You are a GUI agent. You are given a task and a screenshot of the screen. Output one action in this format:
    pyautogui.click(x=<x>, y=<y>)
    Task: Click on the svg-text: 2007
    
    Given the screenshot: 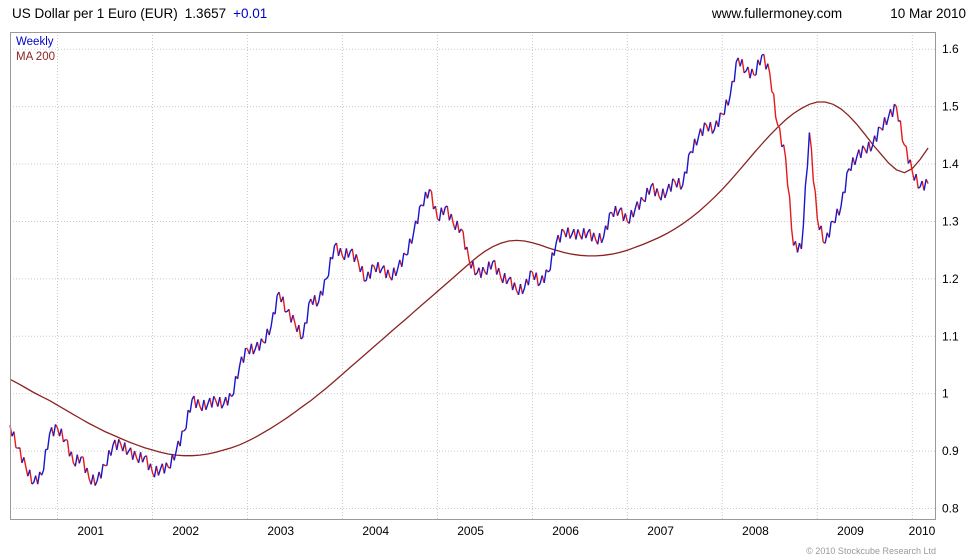 What is the action you would take?
    pyautogui.click(x=660, y=531)
    